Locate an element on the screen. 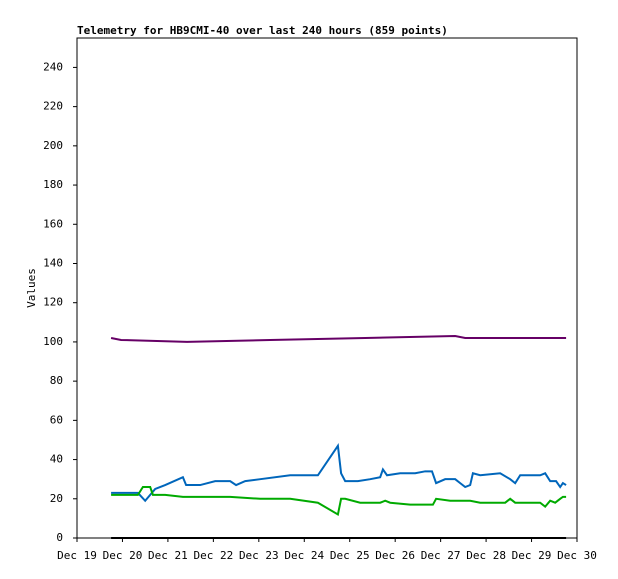 This screenshot has width=618, height=579. y-tick-label: 140 is located at coordinates (53, 262).